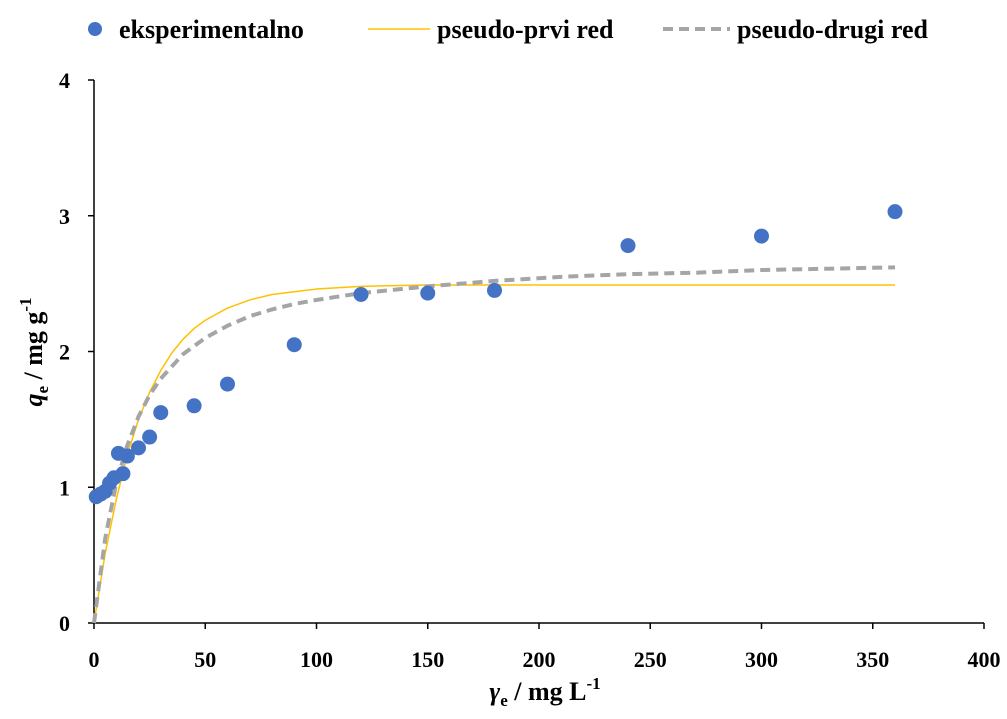 The image size is (1007, 719). Describe the element at coordinates (761, 659) in the screenshot. I see `x-tick-label: 300` at that location.